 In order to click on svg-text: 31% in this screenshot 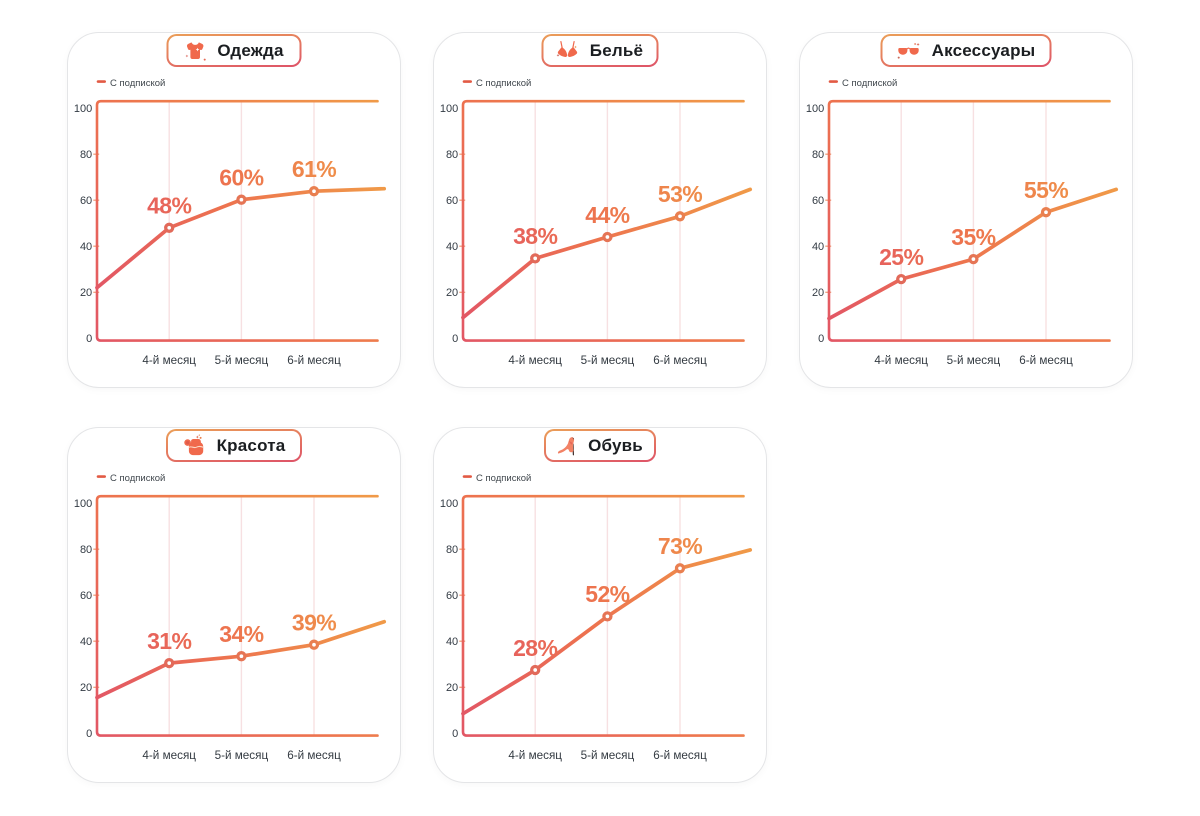, I will do `click(169, 641)`.